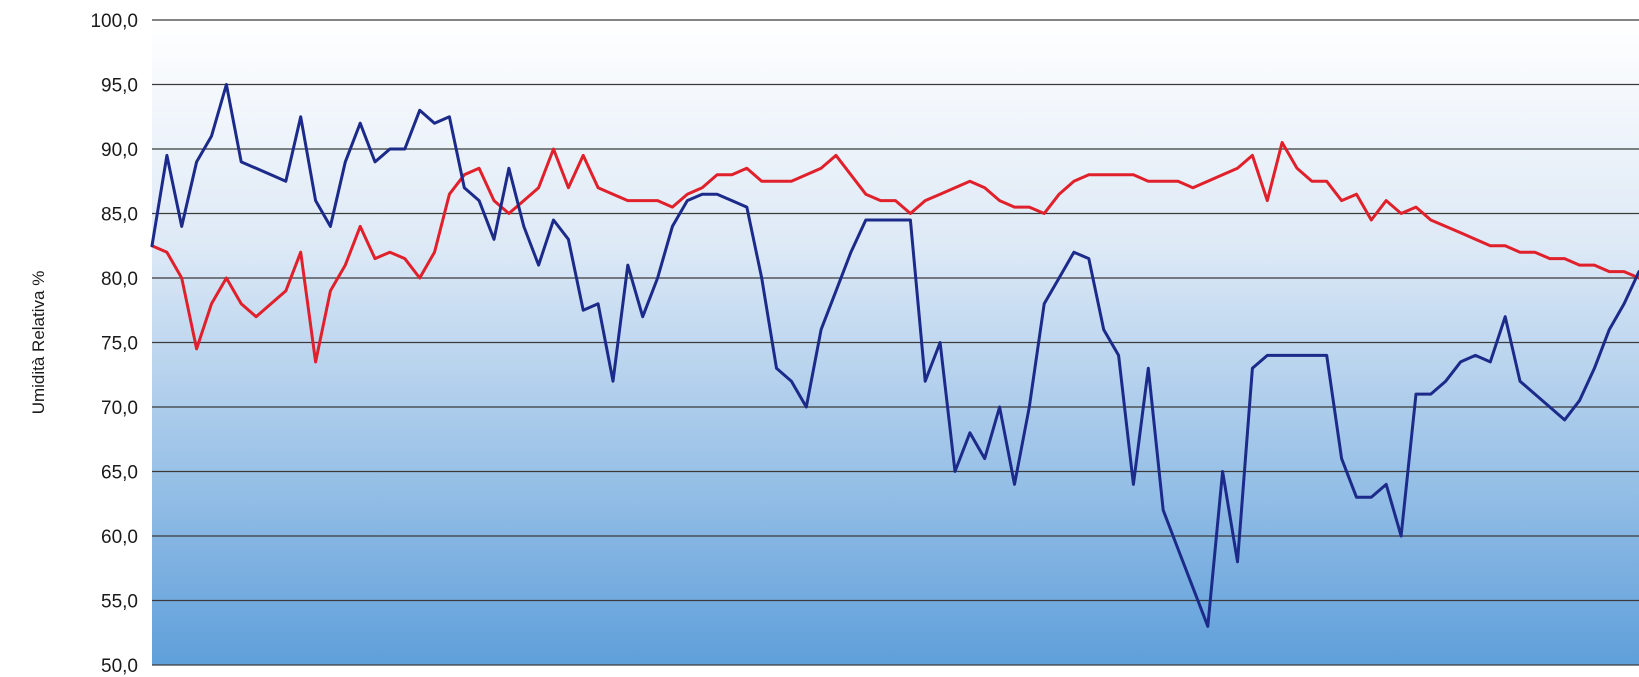 This screenshot has width=1639, height=677. Describe the element at coordinates (119, 86) in the screenshot. I see `y-tick-label: 95,0` at that location.